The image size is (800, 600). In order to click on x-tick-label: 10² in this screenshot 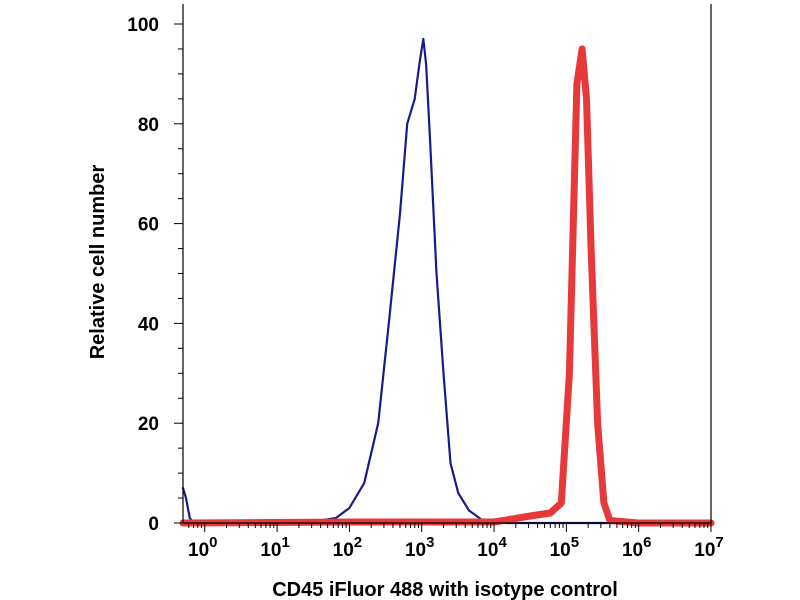, I will do `click(347, 547)`.